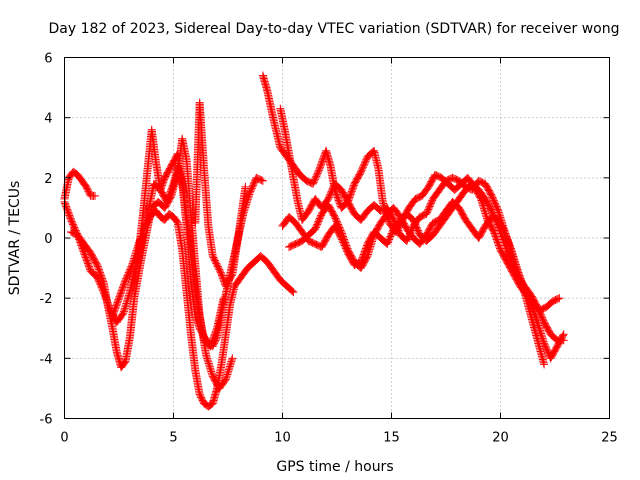 The height and width of the screenshot is (480, 640). Describe the element at coordinates (282, 438) in the screenshot. I see `x-tick-label: 10` at that location.